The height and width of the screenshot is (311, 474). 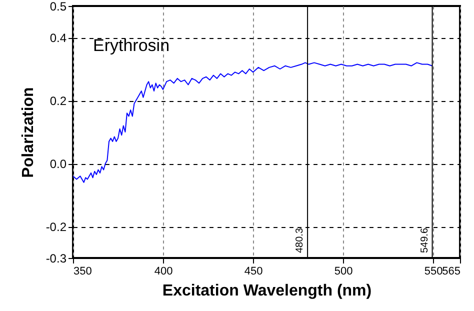 What do you see at coordinates (28, 132) in the screenshot?
I see `y-axis-title: Polarization` at bounding box center [28, 132].